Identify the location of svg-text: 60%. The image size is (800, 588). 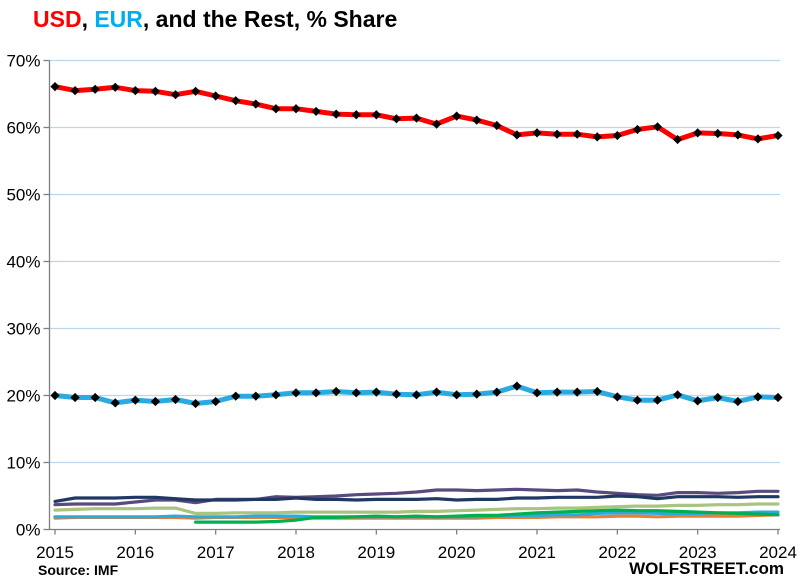
(23, 128).